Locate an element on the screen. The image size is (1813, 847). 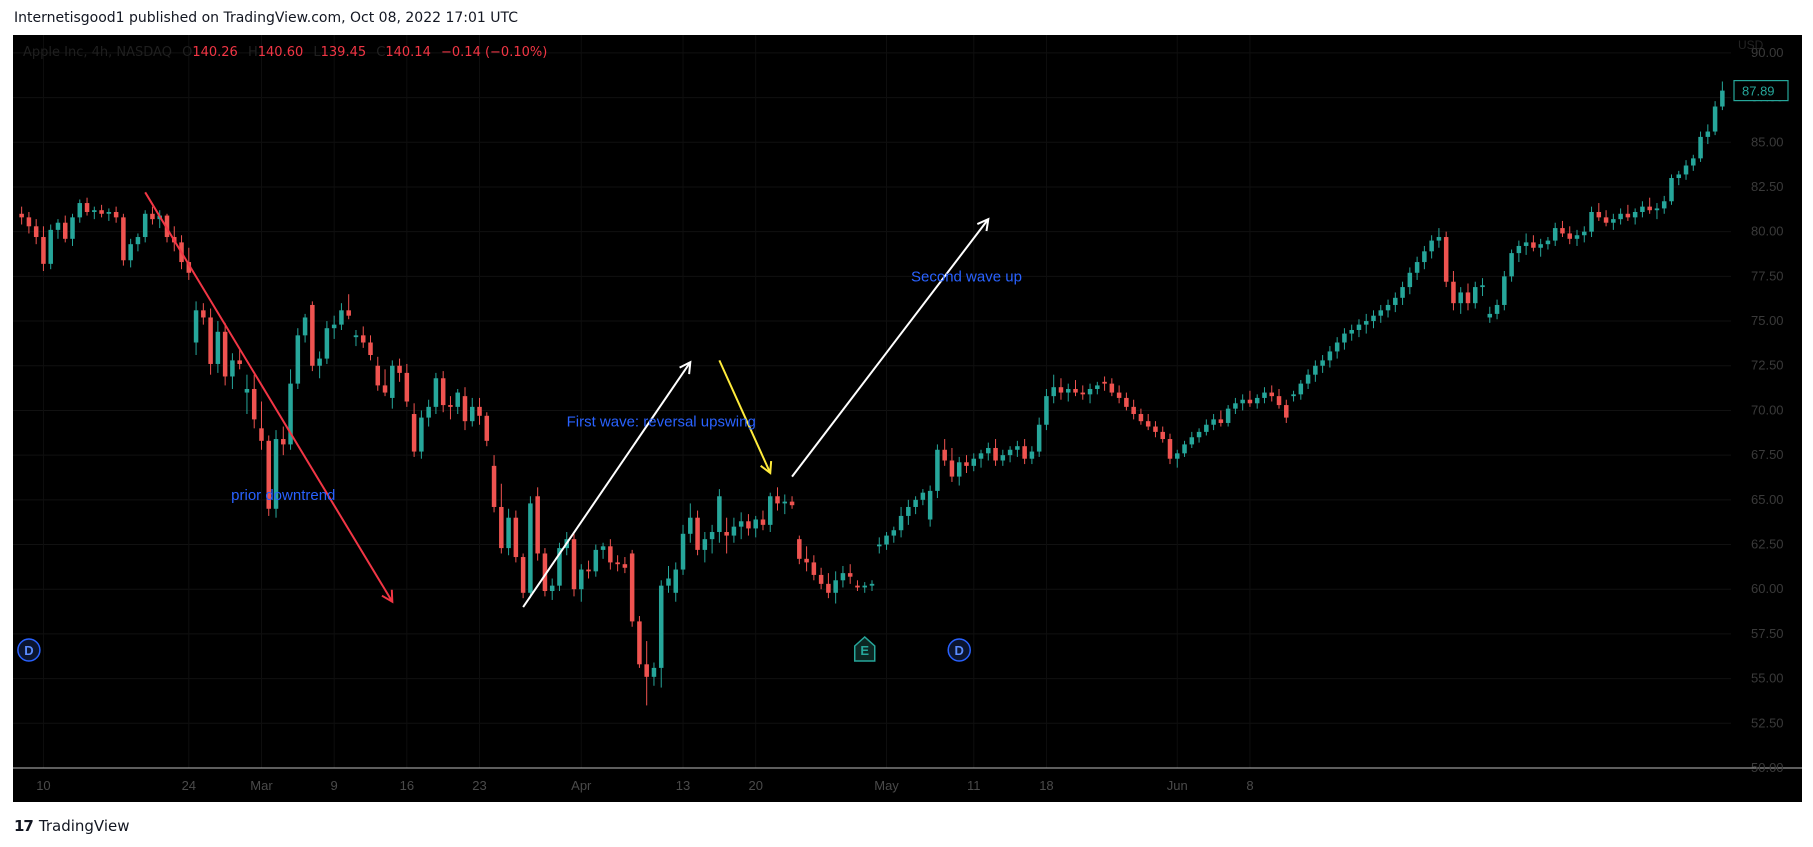
annotation-text: First wave: reversal upswing is located at coordinates (661, 422).